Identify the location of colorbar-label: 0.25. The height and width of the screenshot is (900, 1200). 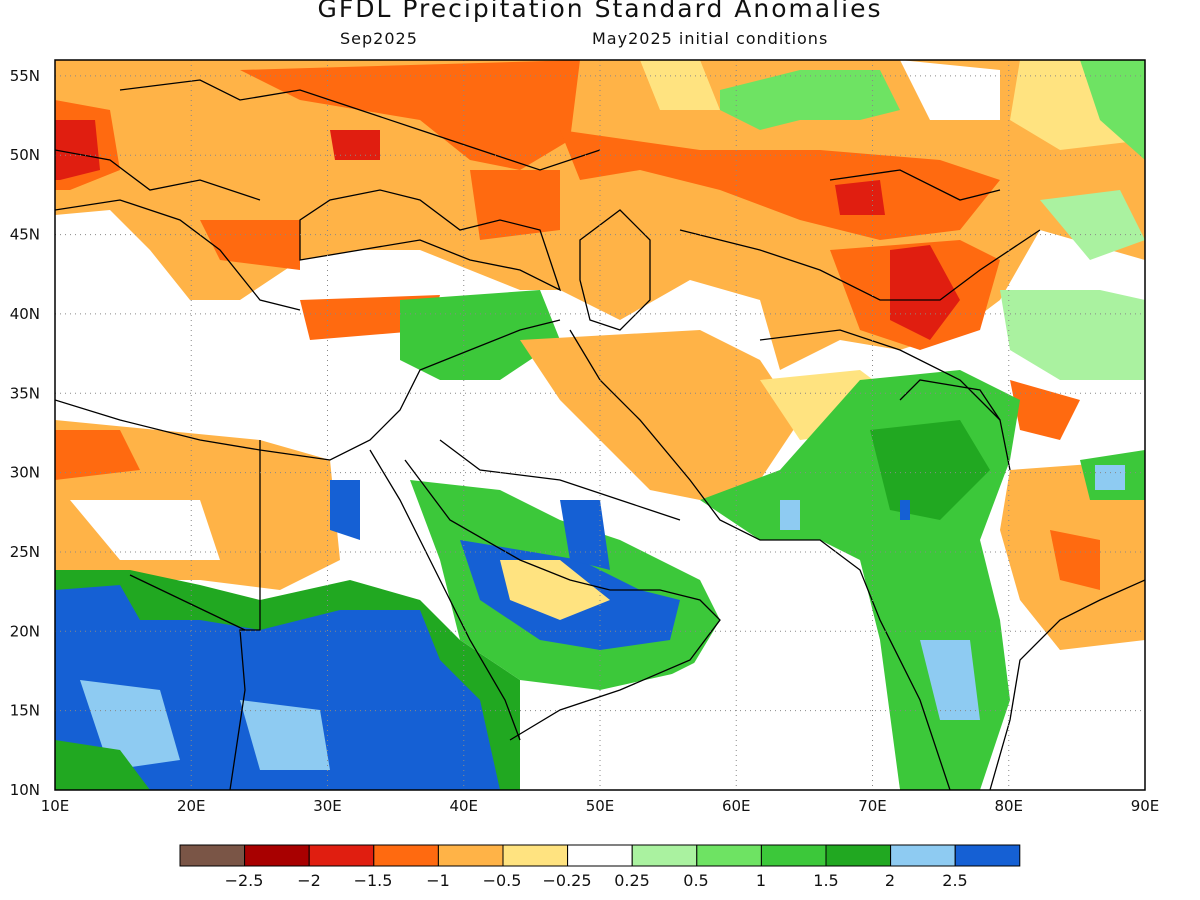
(632, 880).